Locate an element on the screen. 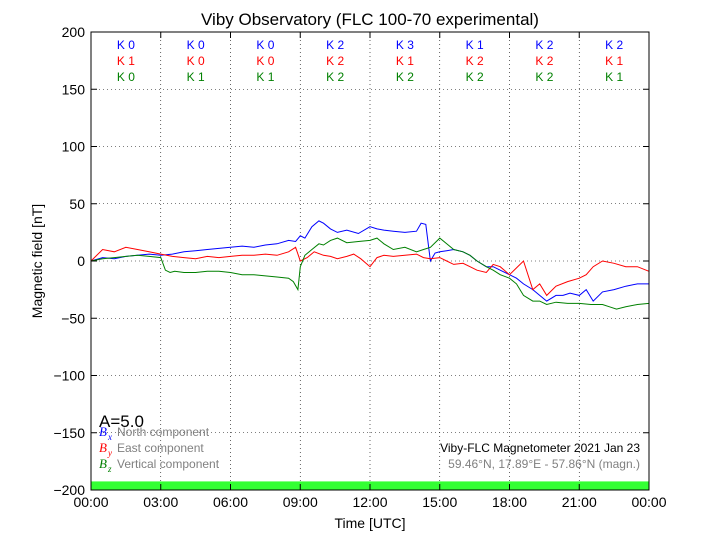 This screenshot has height=540, width=720. x-tick-label: 06:00 is located at coordinates (230, 502).